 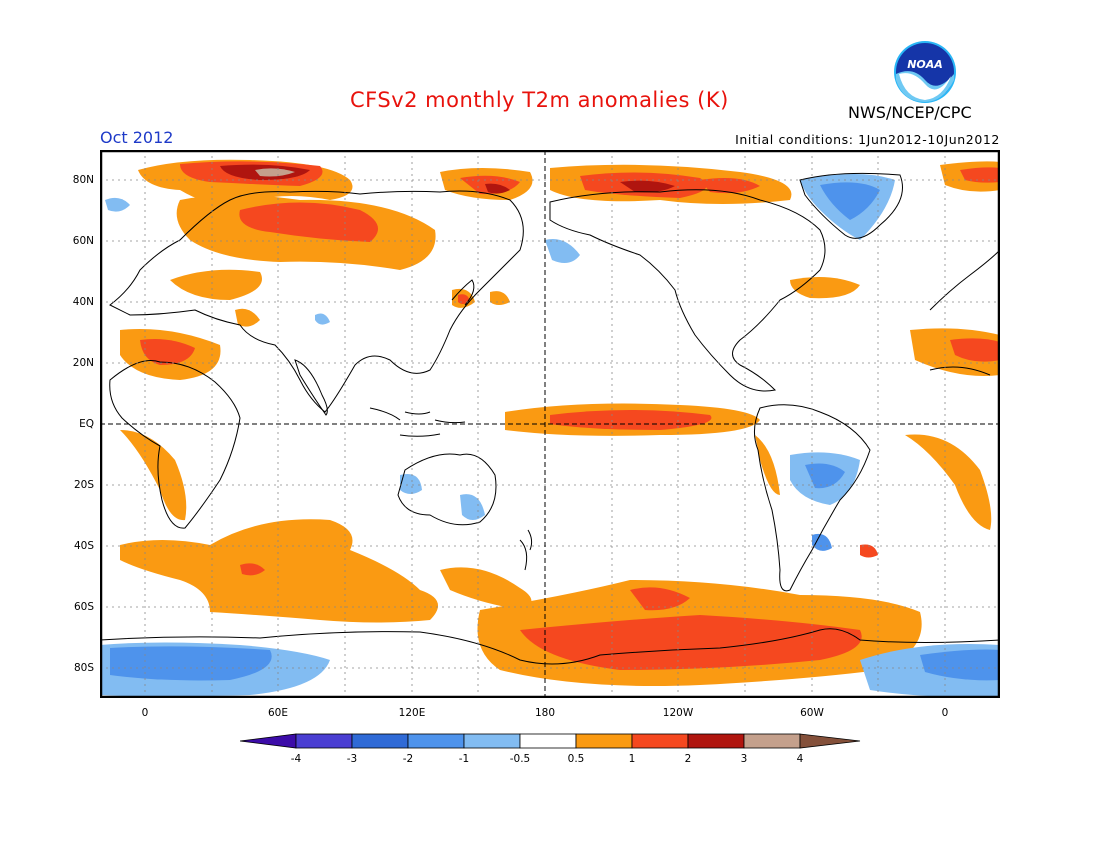 I want to click on colorbar, so click(x=550, y=741).